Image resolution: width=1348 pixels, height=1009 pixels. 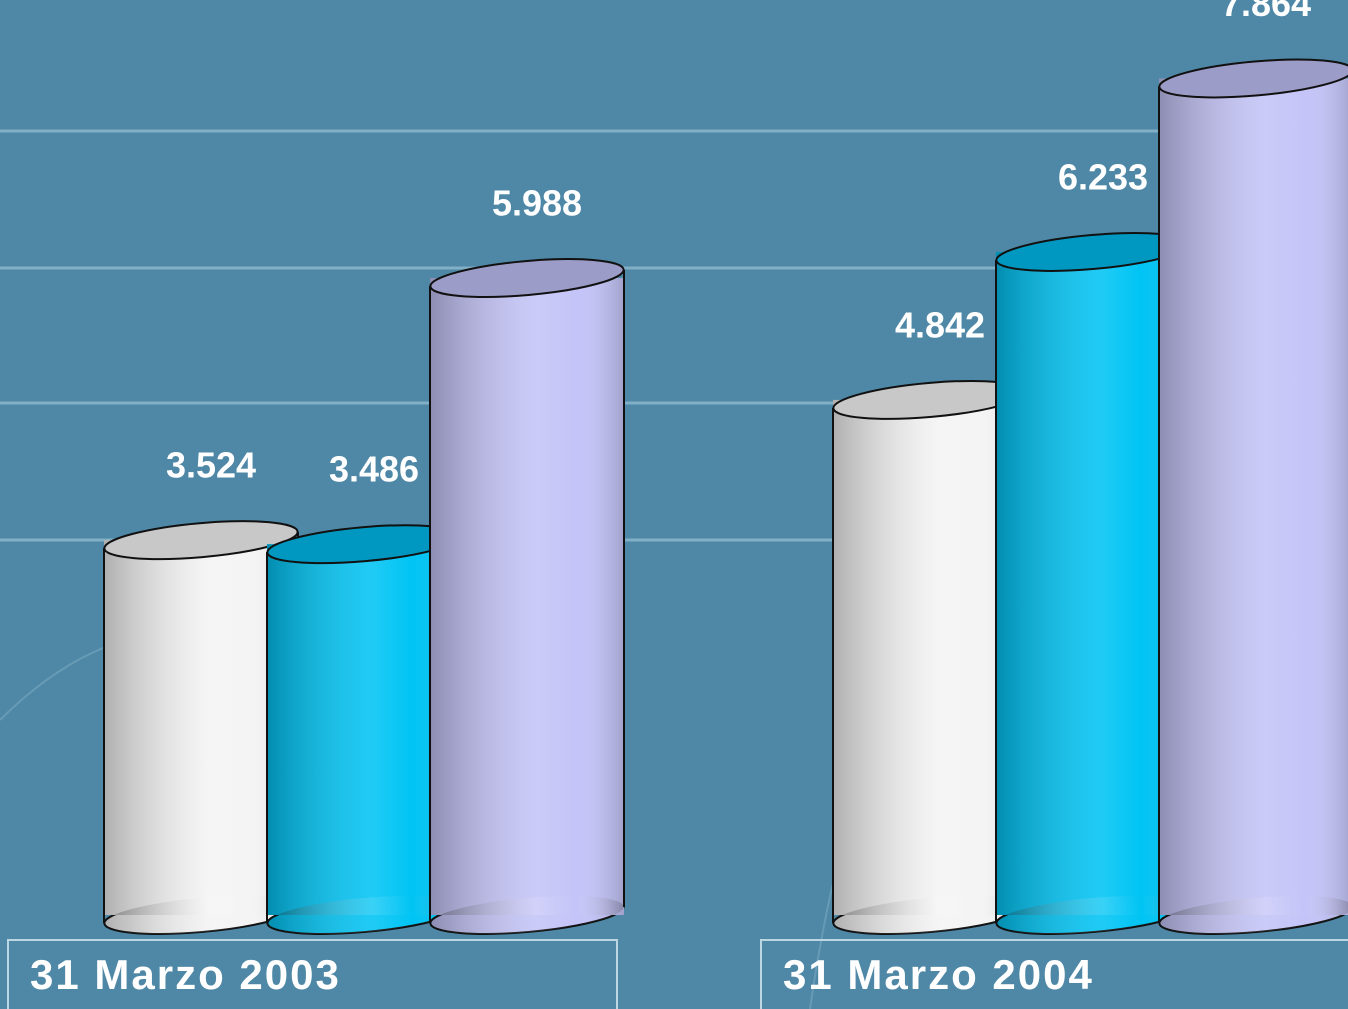 I want to click on value-label: 6.233, so click(x=1103, y=176).